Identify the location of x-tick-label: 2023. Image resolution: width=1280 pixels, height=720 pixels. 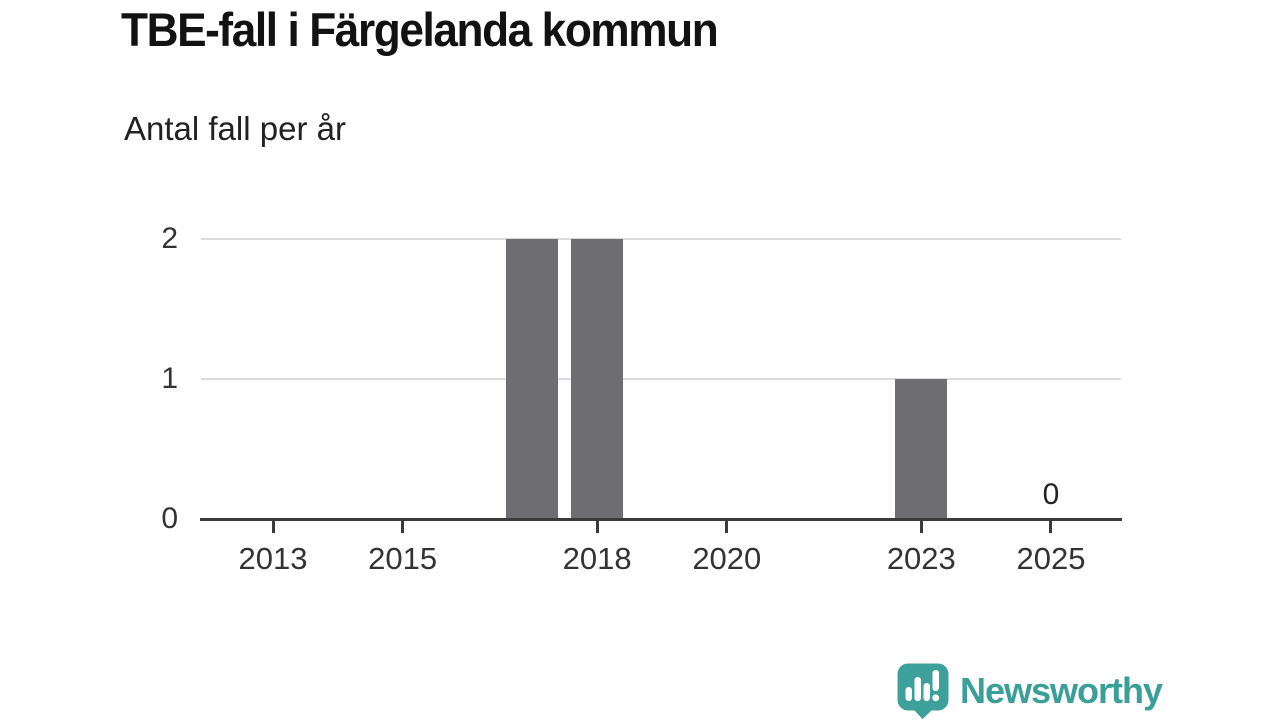
(921, 558).